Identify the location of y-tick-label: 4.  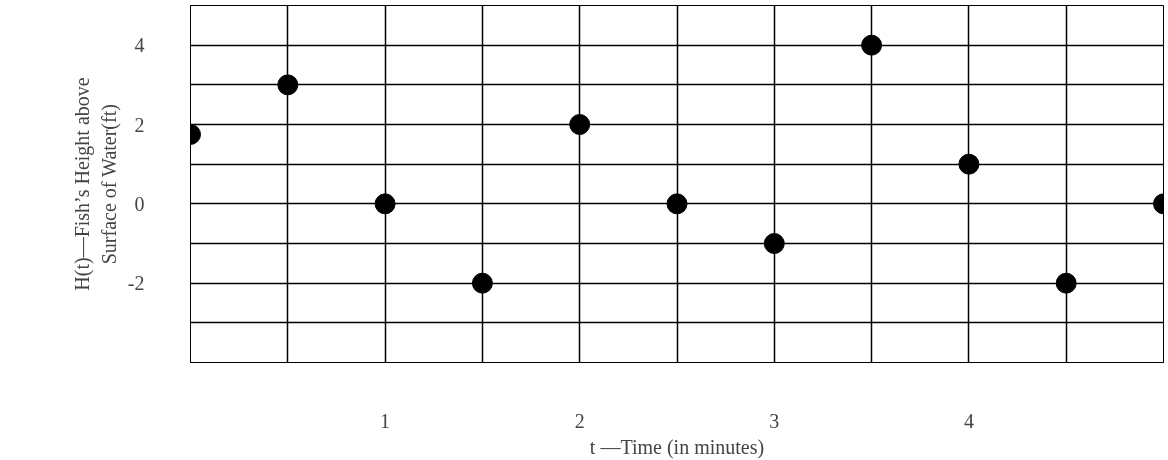
(139, 45).